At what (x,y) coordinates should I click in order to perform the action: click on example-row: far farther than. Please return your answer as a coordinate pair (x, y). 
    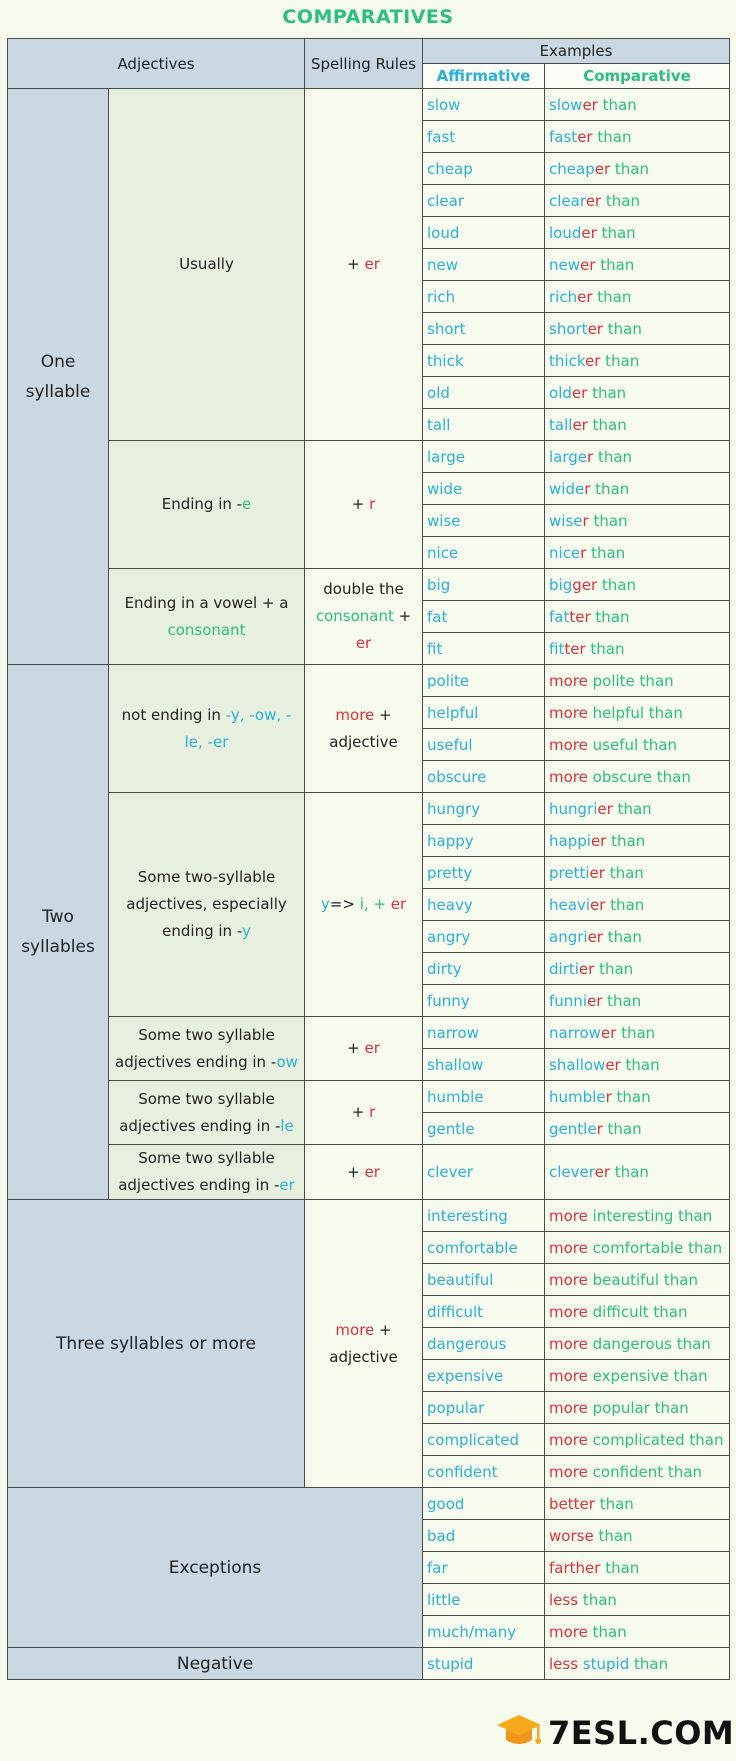
    Looking at the image, I should click on (369, 1567).